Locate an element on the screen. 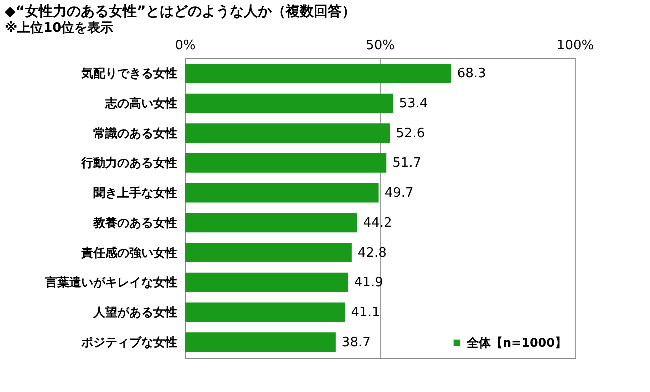 This screenshot has width=650, height=392. y-tick-label: ポジティブな女性 is located at coordinates (129, 342).